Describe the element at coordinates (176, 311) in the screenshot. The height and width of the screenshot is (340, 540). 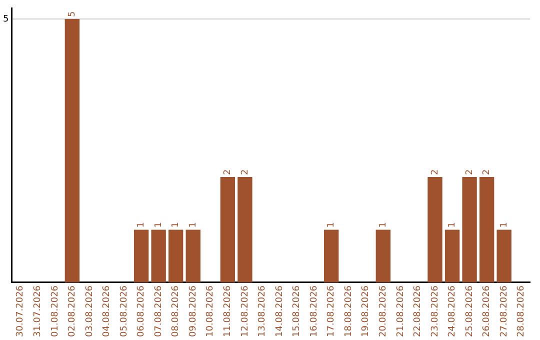
I see `x-tick-label: 08.08.2026` at that location.